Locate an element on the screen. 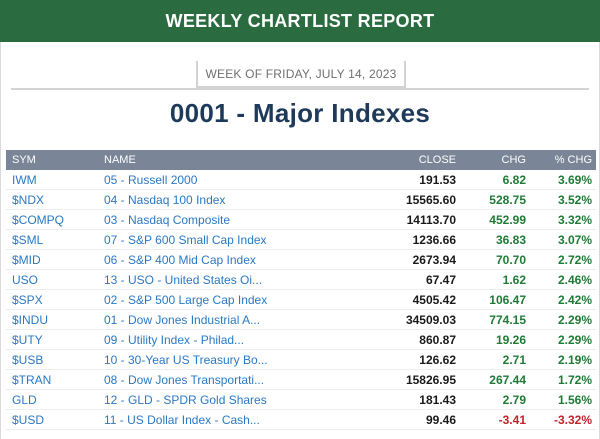 The image size is (600, 439). symbol-link: $INDU is located at coordinates (30, 319).